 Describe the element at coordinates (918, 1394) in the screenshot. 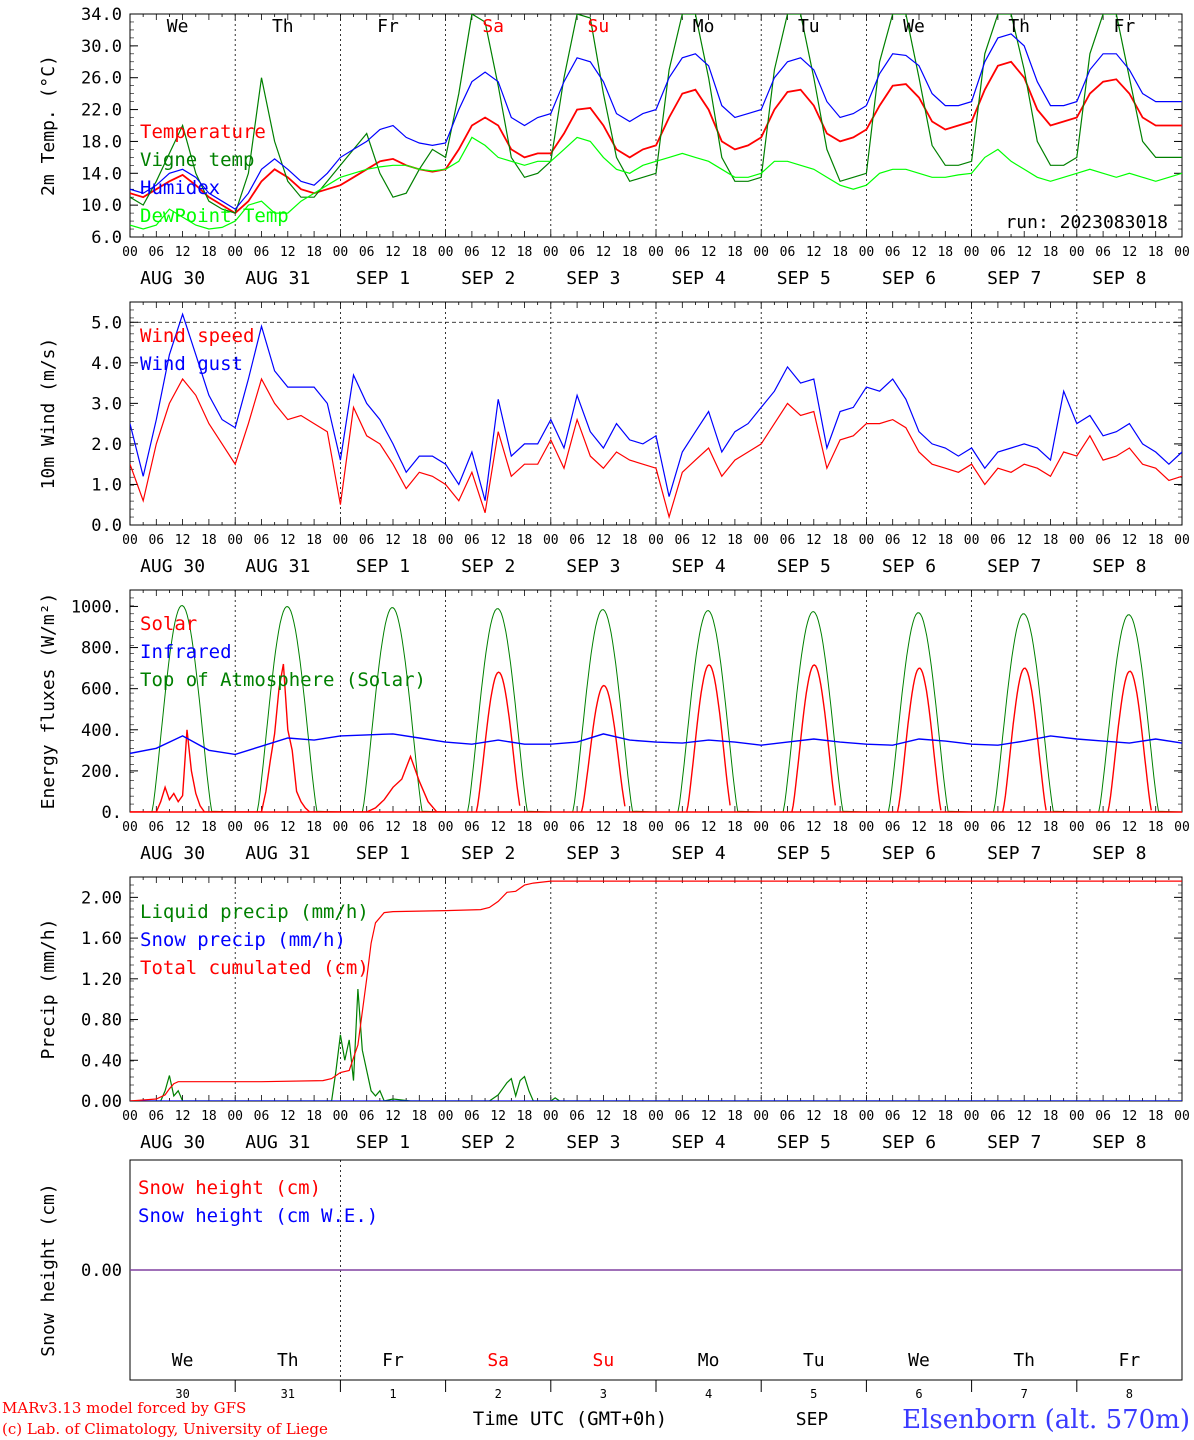

I see `bottom-day-number: 6` at that location.